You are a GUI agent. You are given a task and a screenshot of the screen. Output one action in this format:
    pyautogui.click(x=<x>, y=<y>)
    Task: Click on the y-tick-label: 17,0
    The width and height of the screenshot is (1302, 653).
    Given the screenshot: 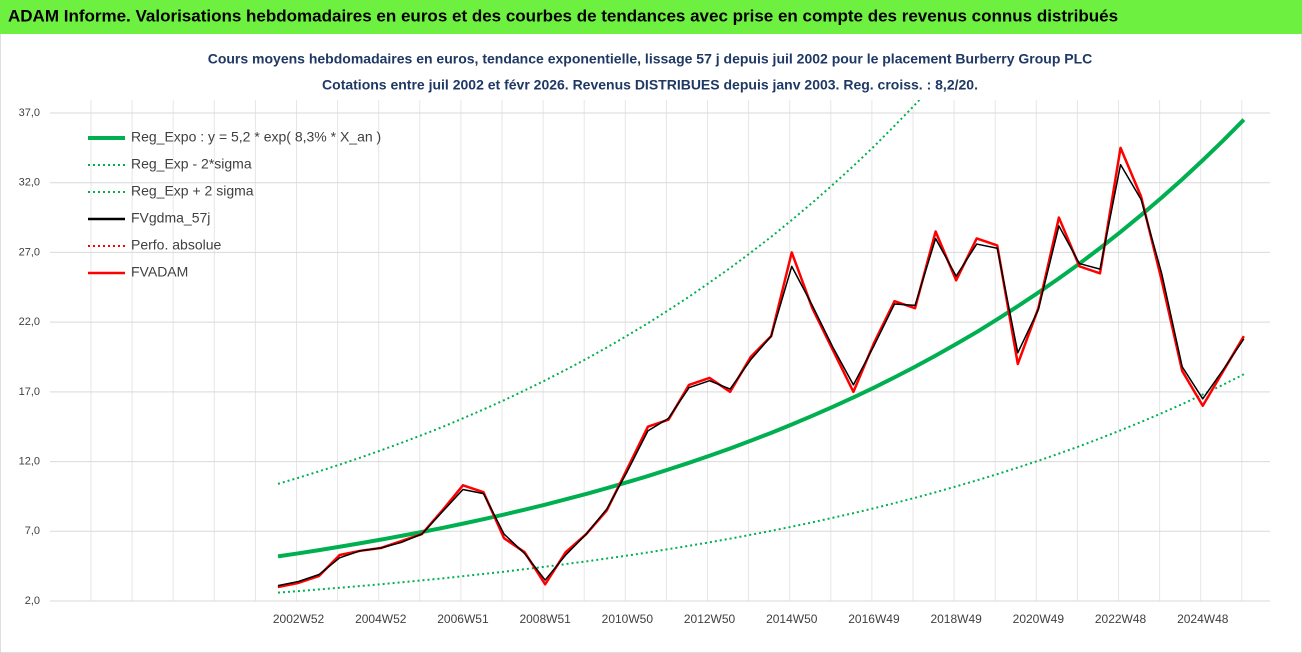 What is the action you would take?
    pyautogui.click(x=29, y=392)
    